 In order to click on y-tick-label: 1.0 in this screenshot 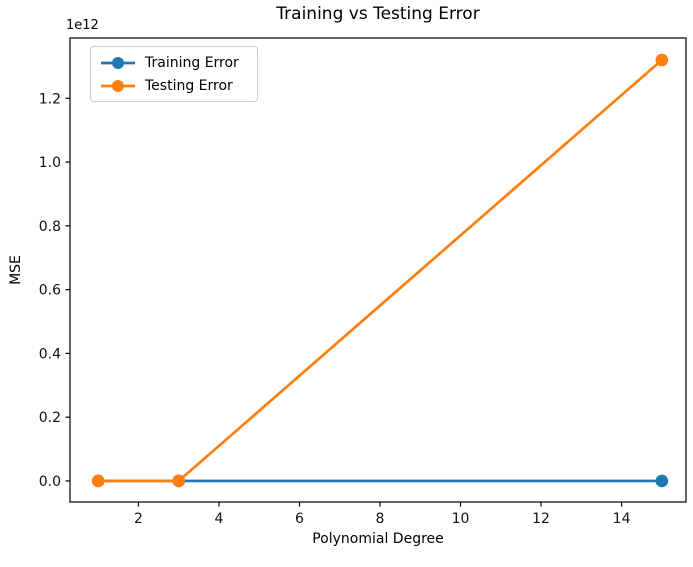, I will do `click(50, 163)`.